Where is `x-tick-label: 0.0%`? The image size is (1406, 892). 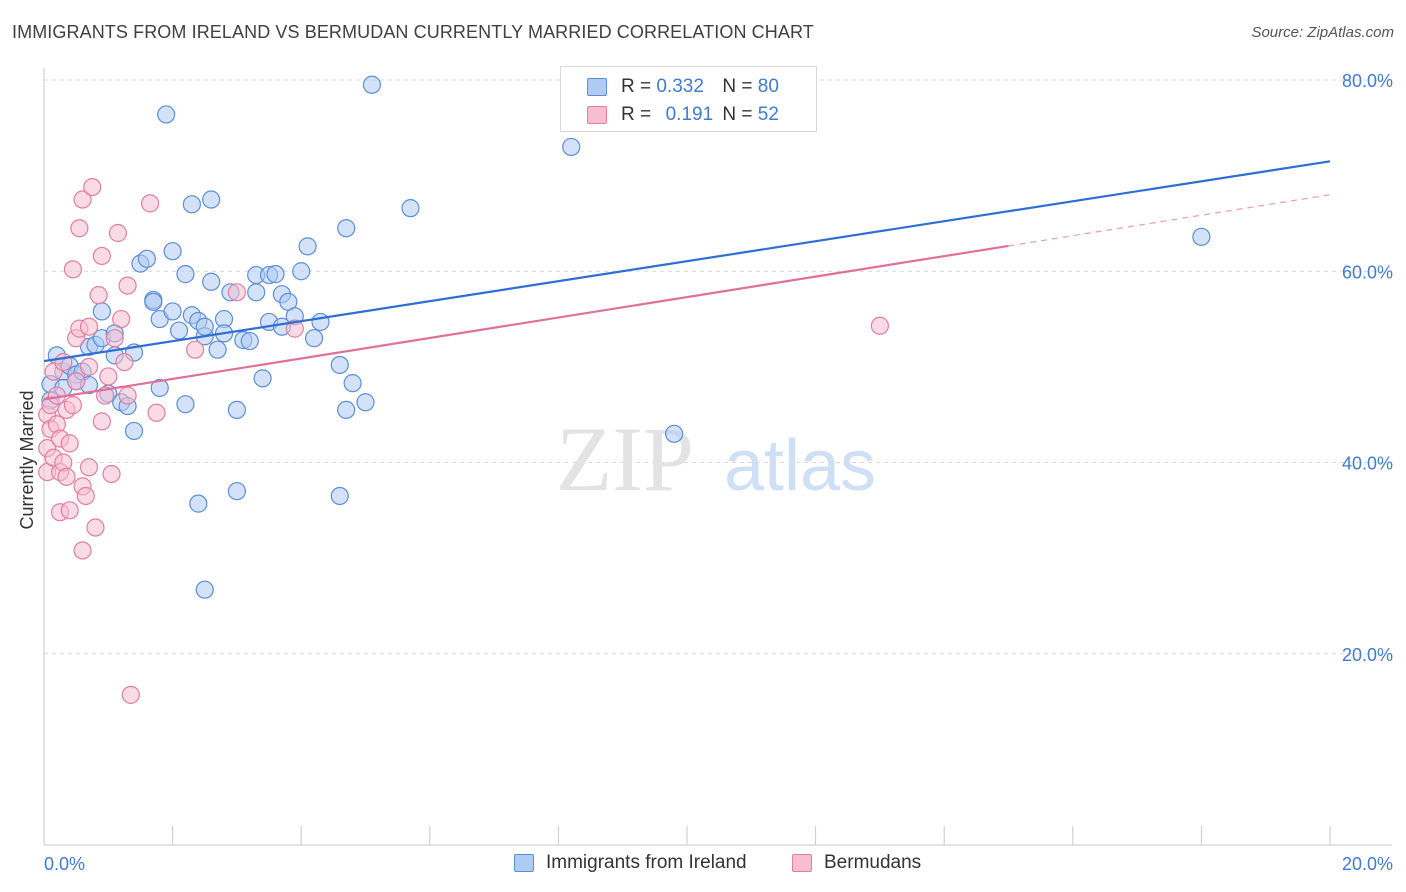
x-tick-label: 0.0% is located at coordinates (64, 864).